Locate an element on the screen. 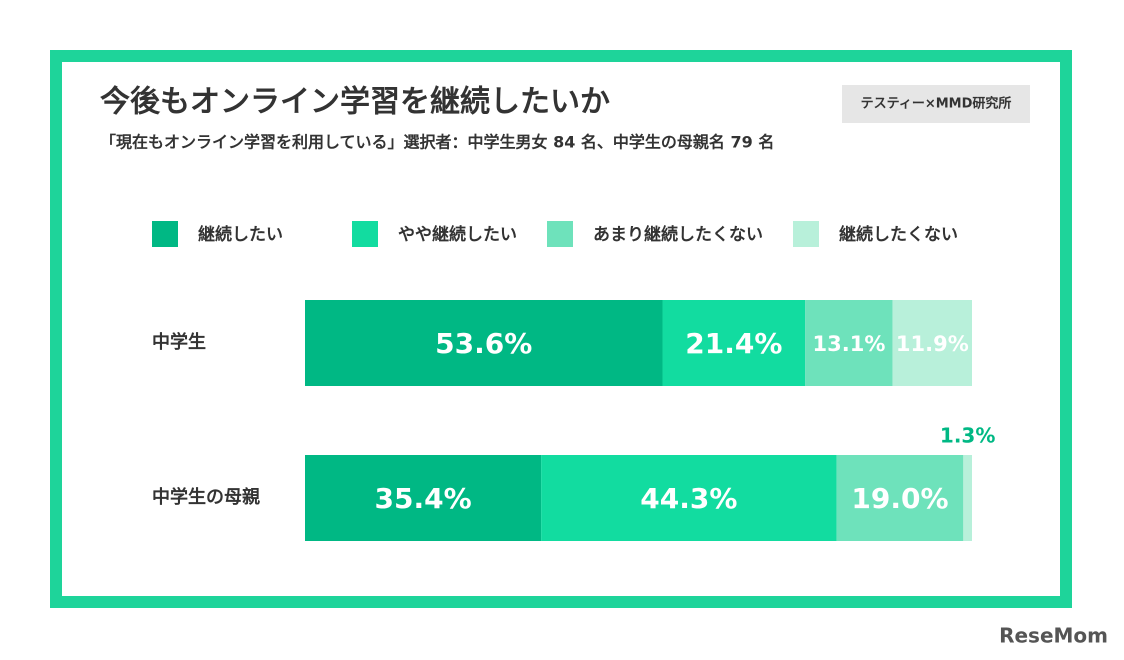  category-label: 中学生の母親 is located at coordinates (206, 497).